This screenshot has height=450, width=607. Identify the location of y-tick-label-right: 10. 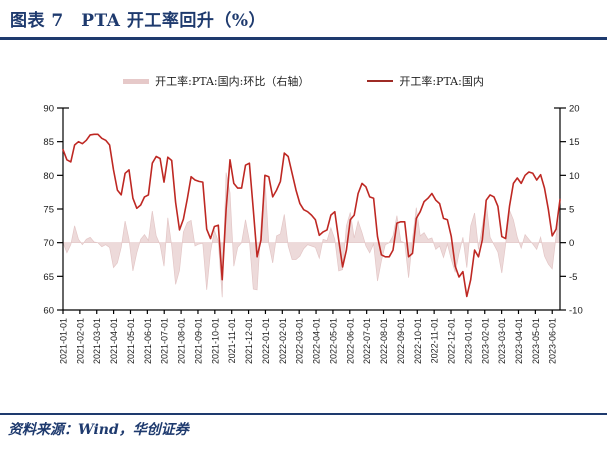
(574, 176).